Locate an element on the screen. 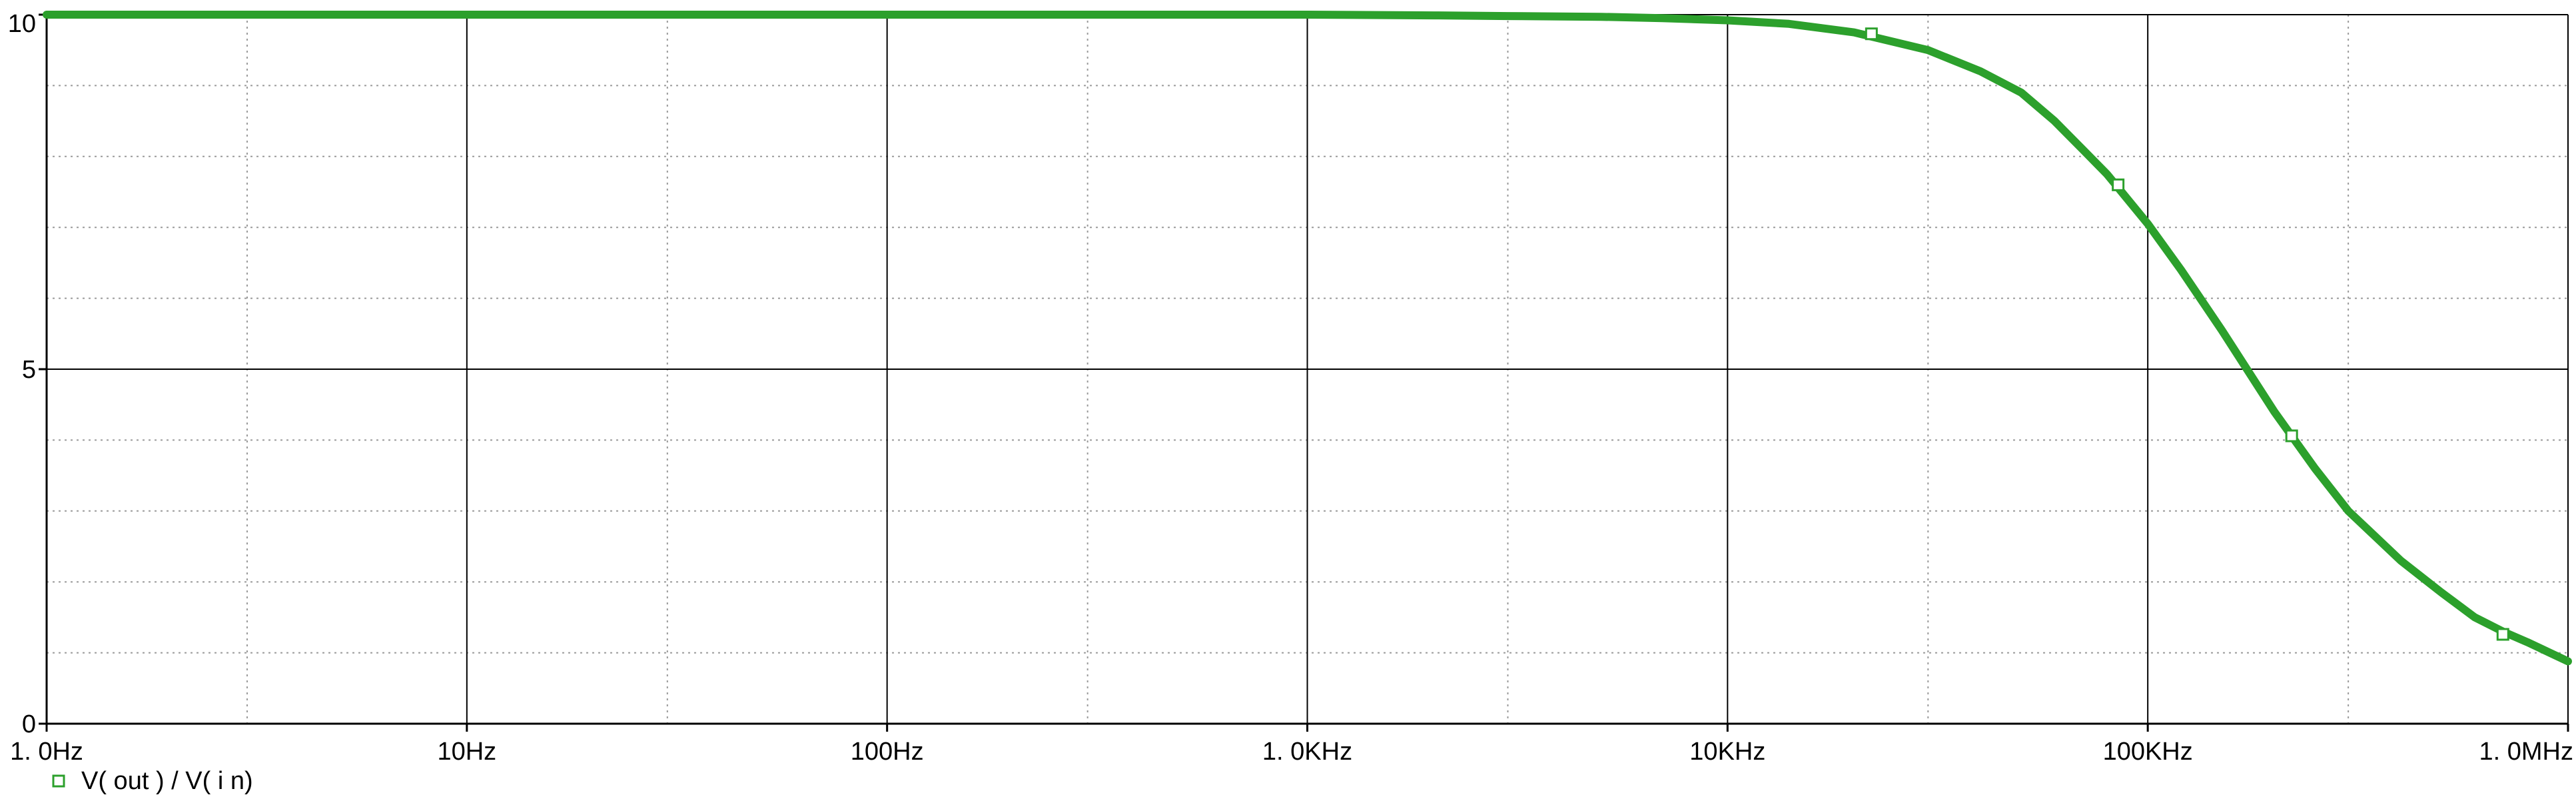 This screenshot has height=809, width=2576. x-tick-label: 10KHz is located at coordinates (1727, 752).